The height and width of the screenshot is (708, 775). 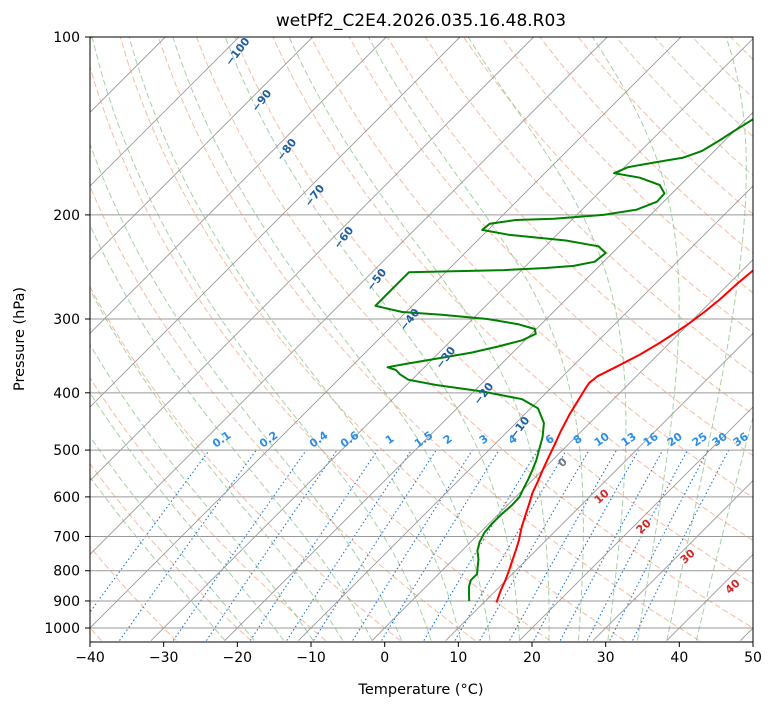 I want to click on y-tick-label: 1000, so click(x=62, y=629).